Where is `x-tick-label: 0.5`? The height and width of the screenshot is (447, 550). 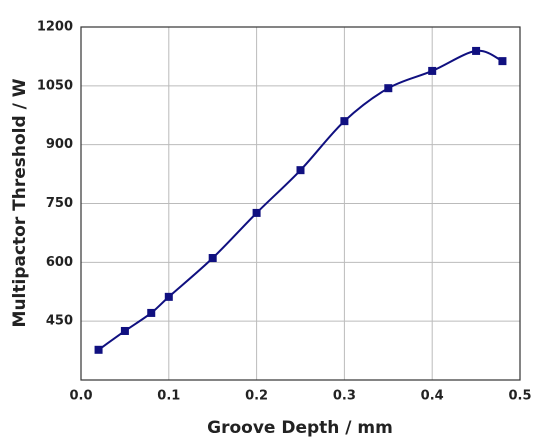 x-tick-label: 0.5 is located at coordinates (519, 396).